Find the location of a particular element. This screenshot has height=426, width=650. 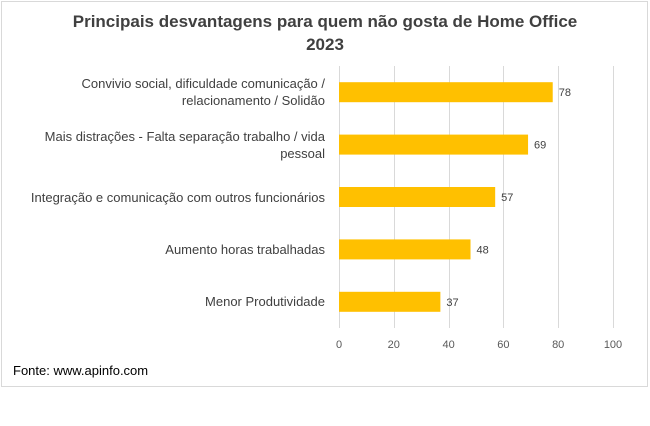

x-tick-label: 0 is located at coordinates (339, 345).